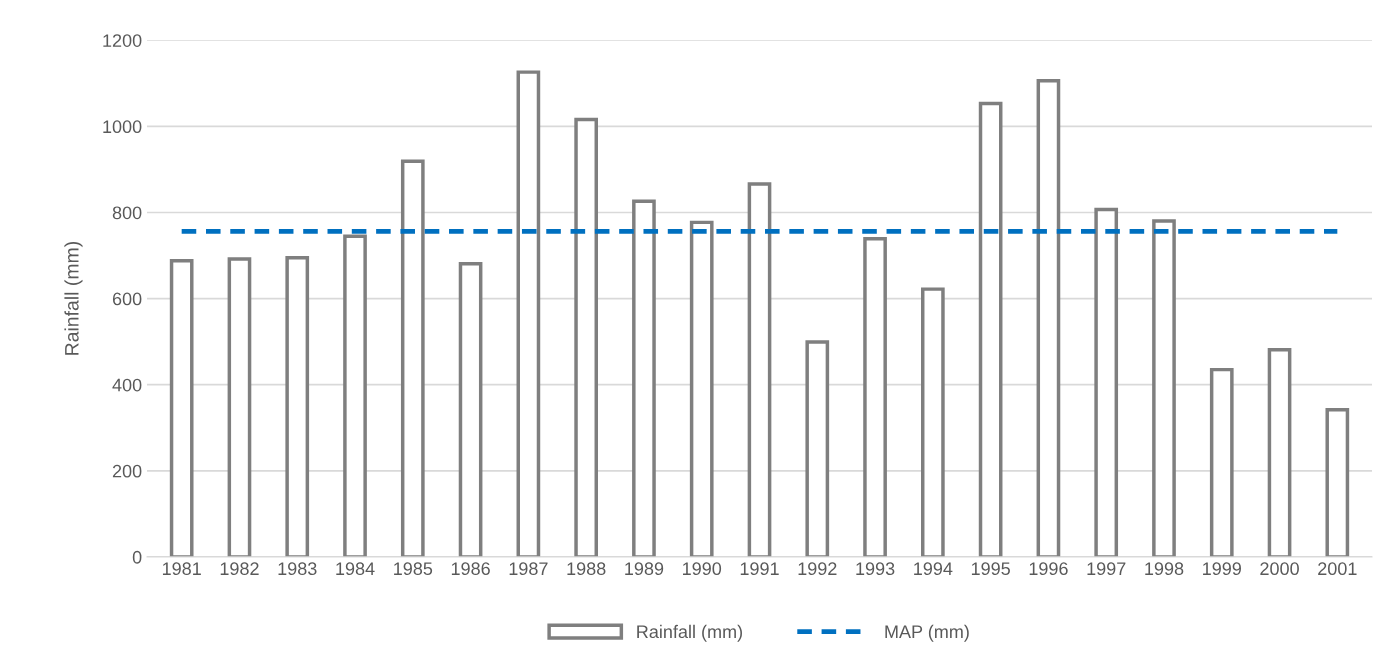  What do you see at coordinates (1222, 569) in the screenshot?
I see `x-tick-label: 1999` at bounding box center [1222, 569].